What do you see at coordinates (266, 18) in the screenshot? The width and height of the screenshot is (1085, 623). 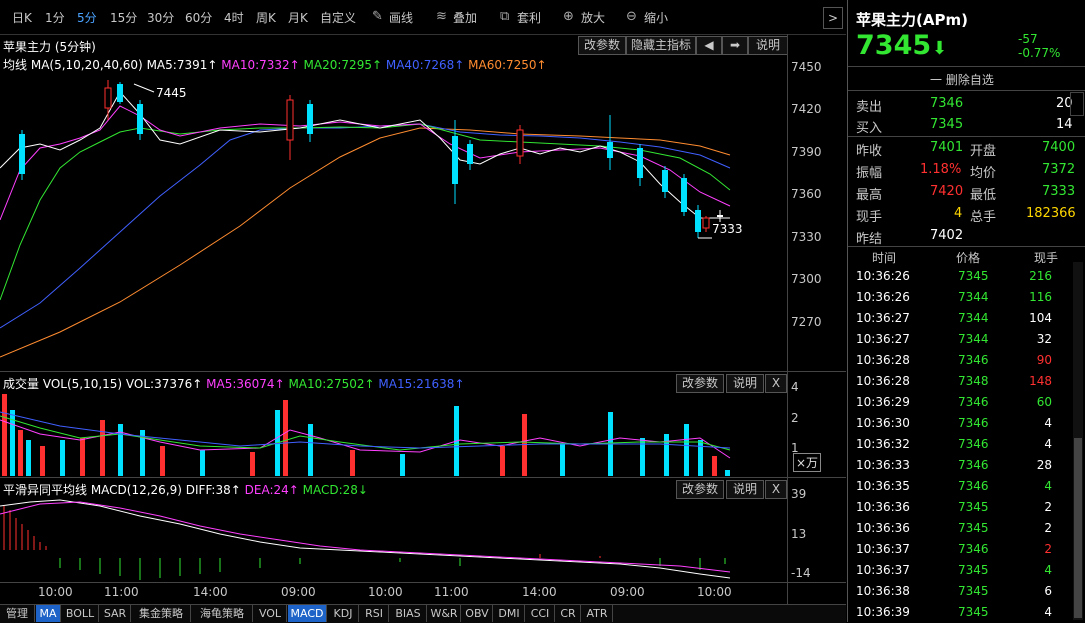 I see `period-week: 周K` at bounding box center [266, 18].